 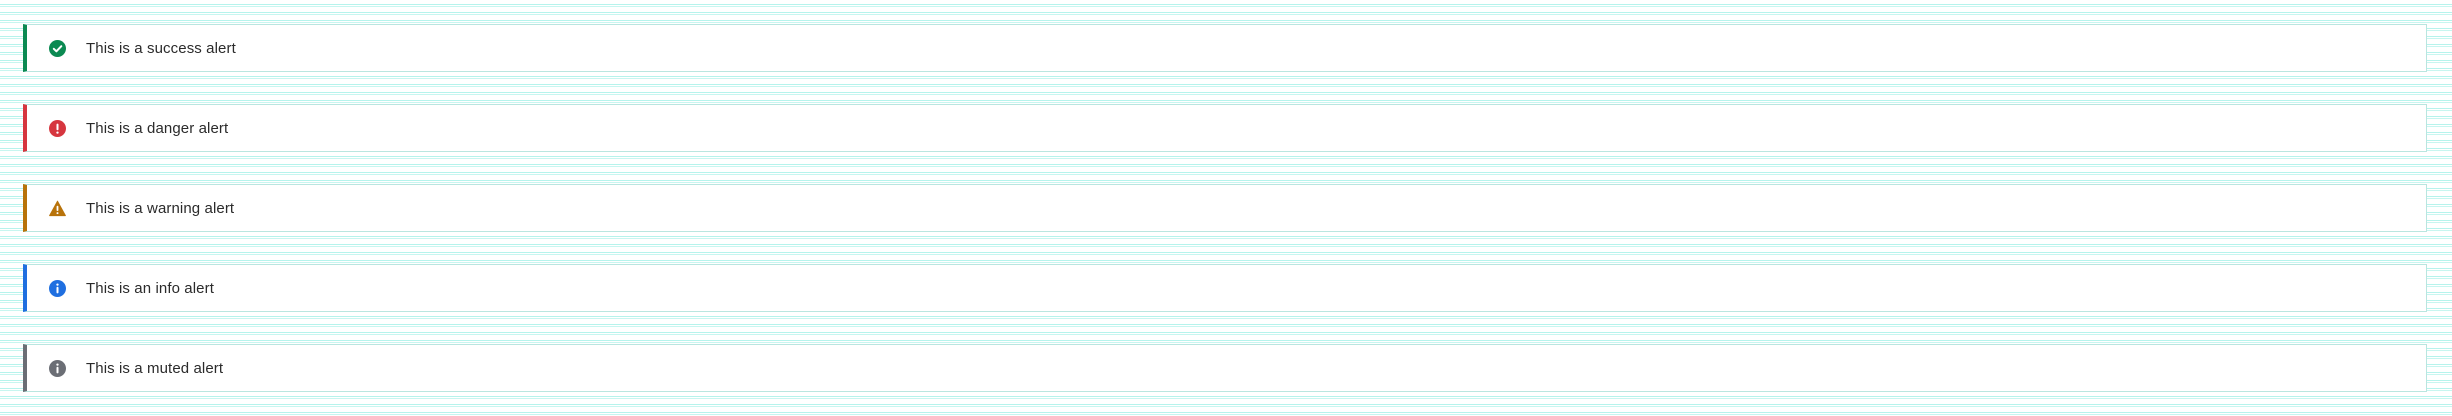 I want to click on warning-triangle-icon, so click(x=57, y=208).